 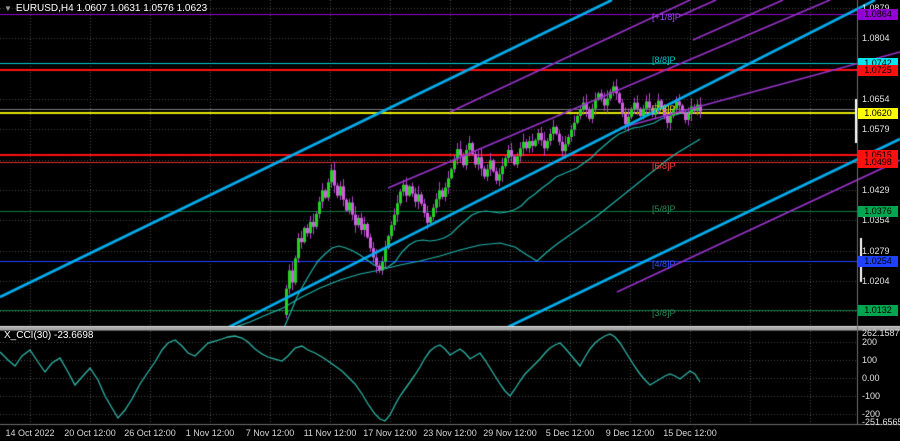 I want to click on time-axis-label: 5 Dec 12:00, so click(x=570, y=433).